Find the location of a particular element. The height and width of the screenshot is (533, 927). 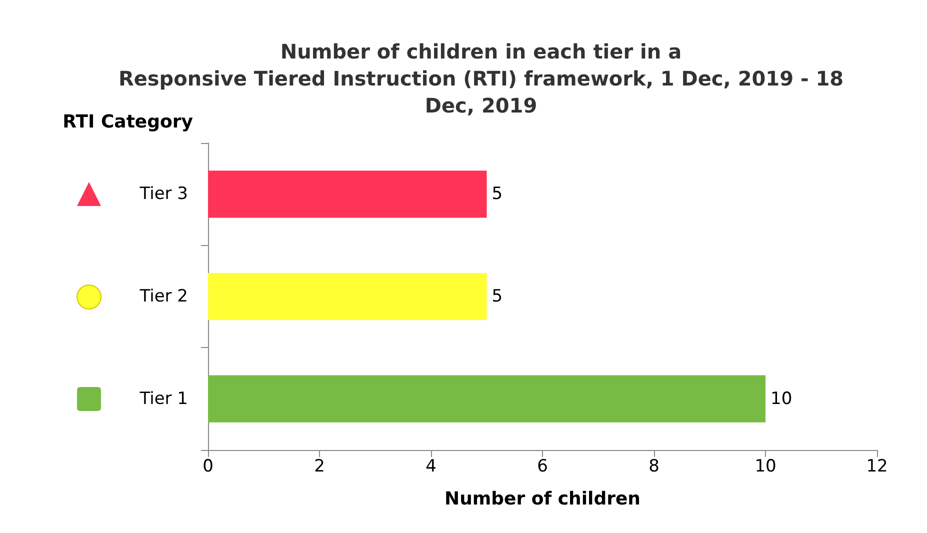

x-axis-title: Number of children is located at coordinates (542, 499).